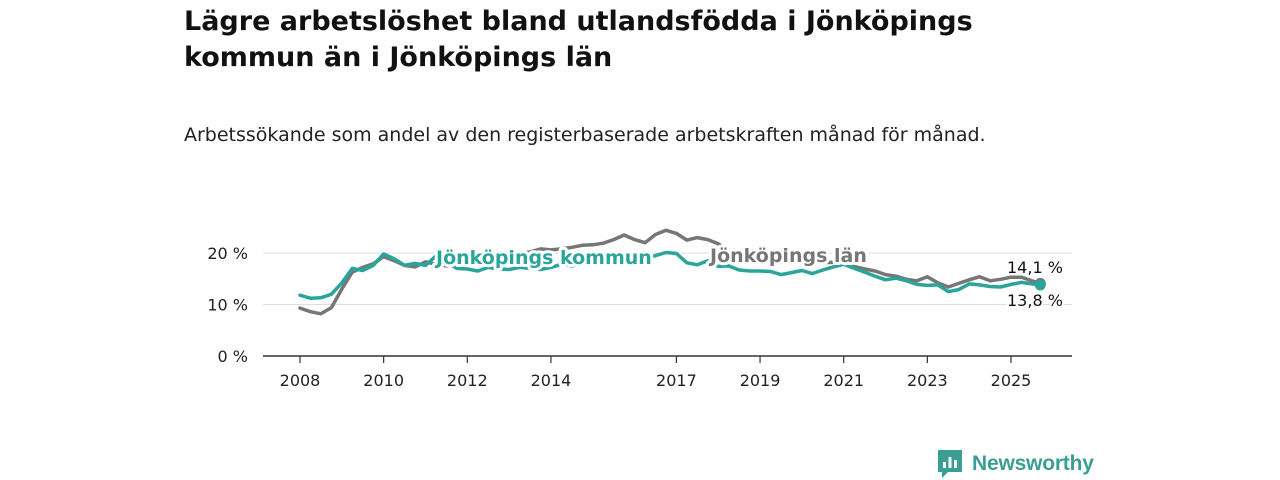 This screenshot has width=1280, height=480. I want to click on bar-chart-speech-icon, so click(950, 464).